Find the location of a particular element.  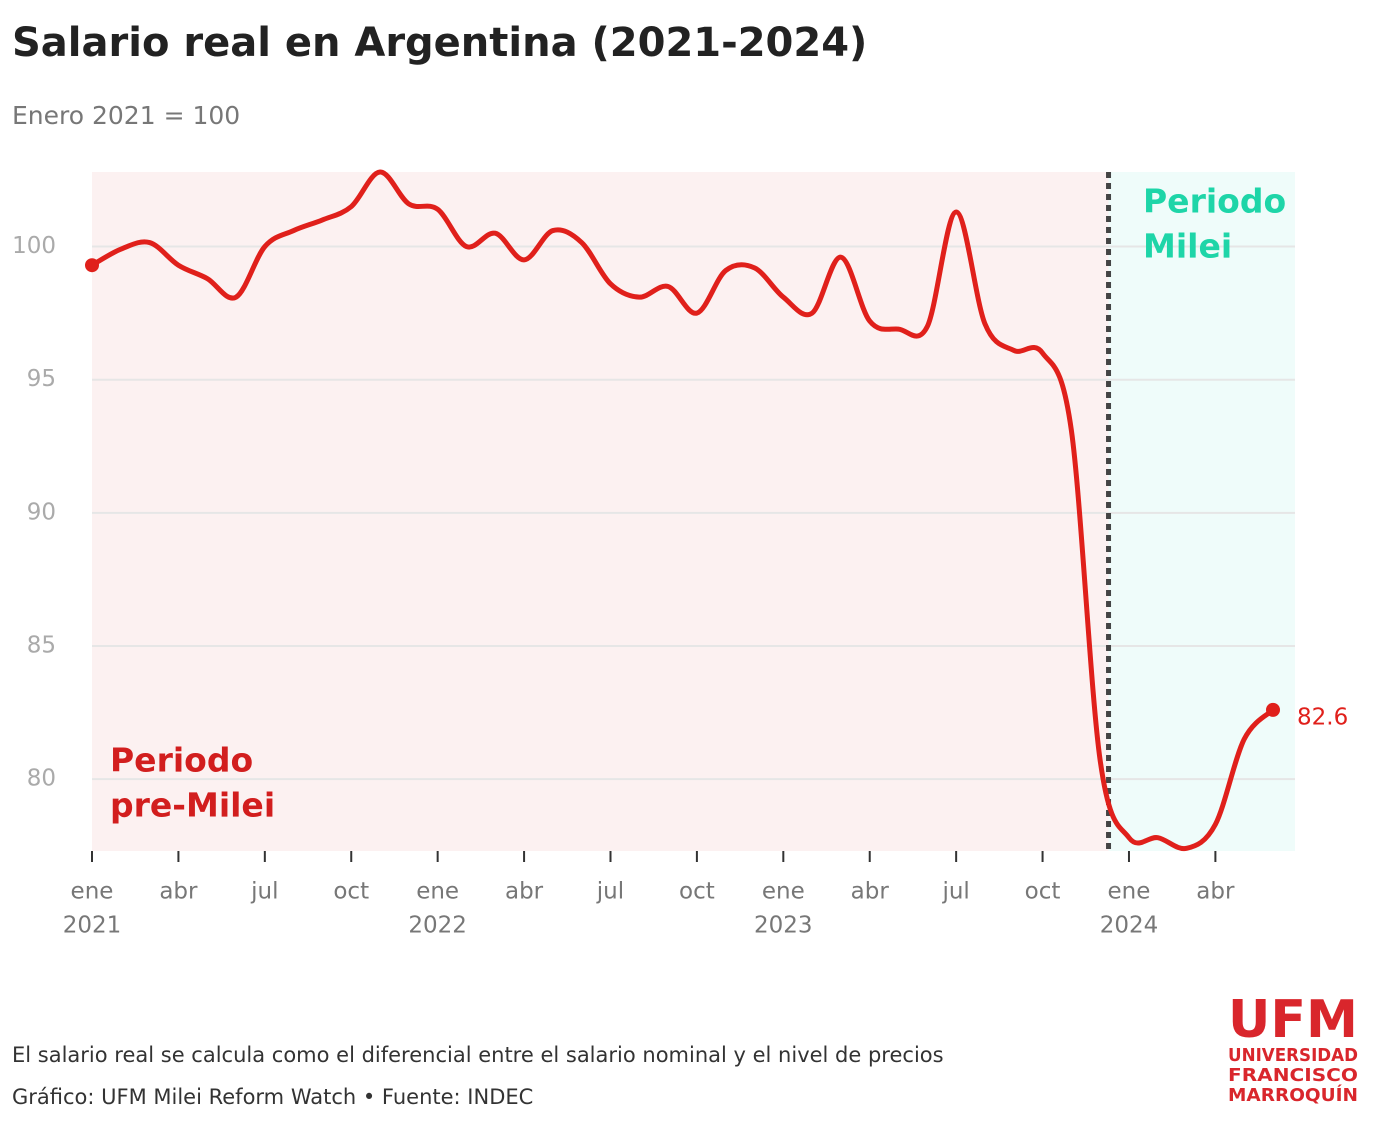

annotation: pre-Milei is located at coordinates (192, 805).